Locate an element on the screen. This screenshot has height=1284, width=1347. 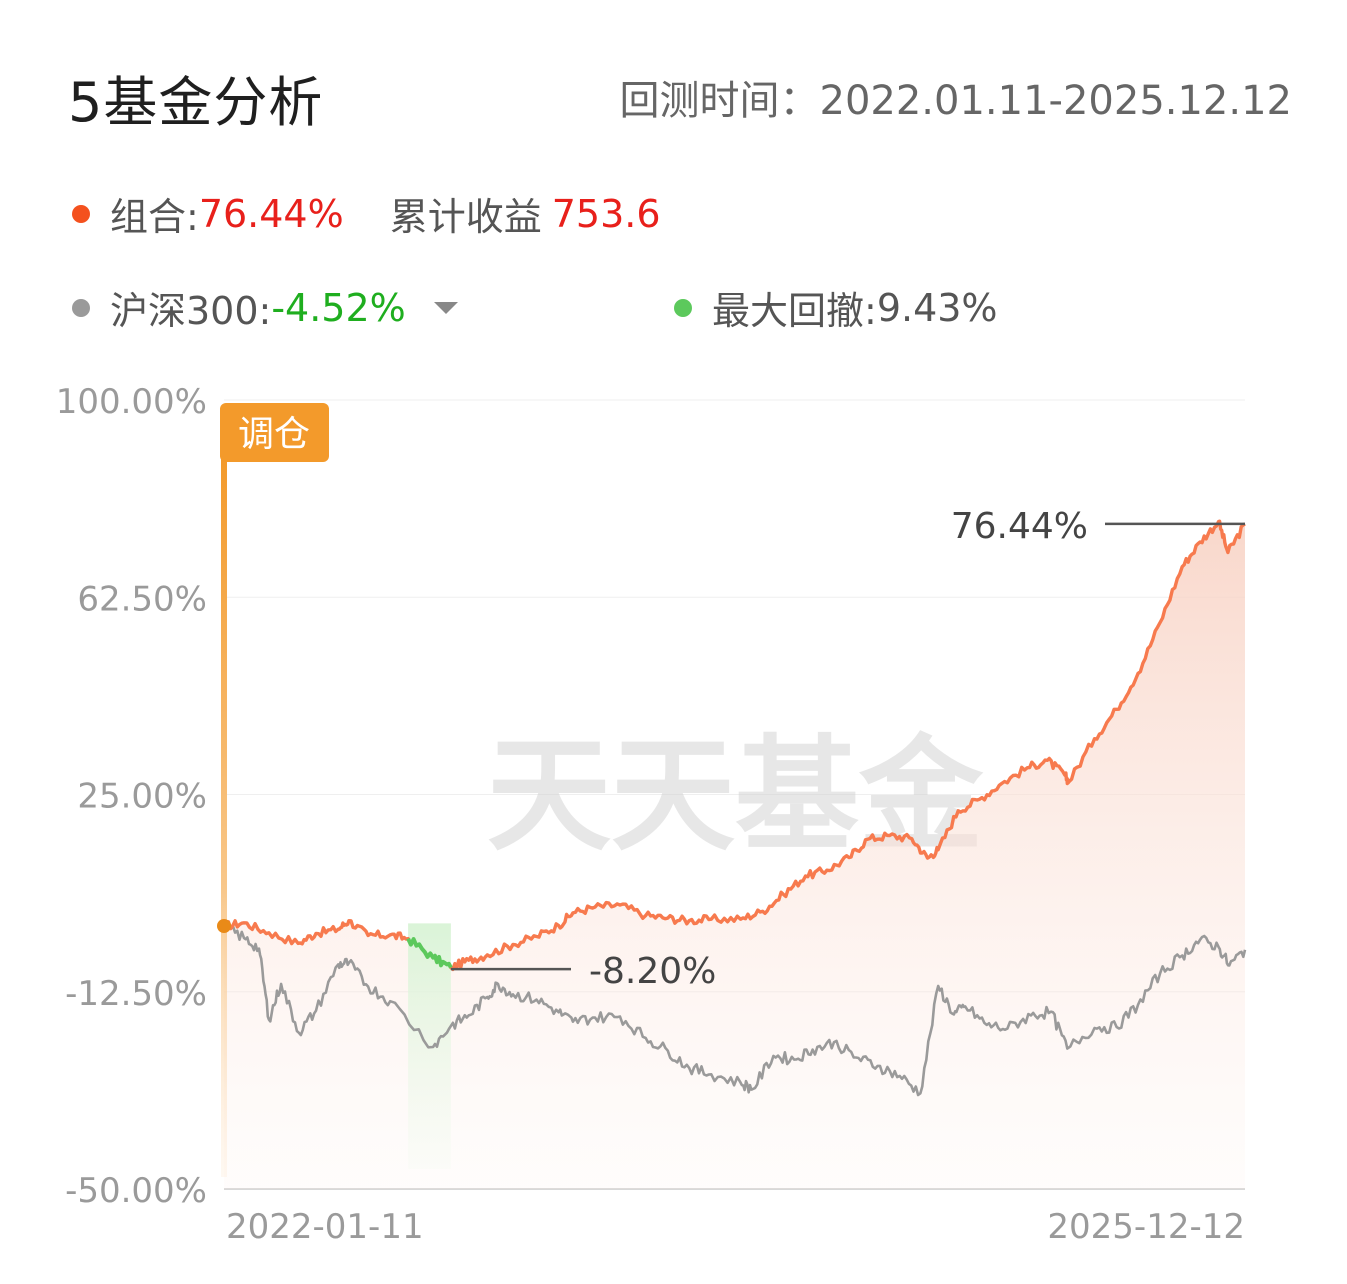
rebalance-badge is located at coordinates (274, 432).